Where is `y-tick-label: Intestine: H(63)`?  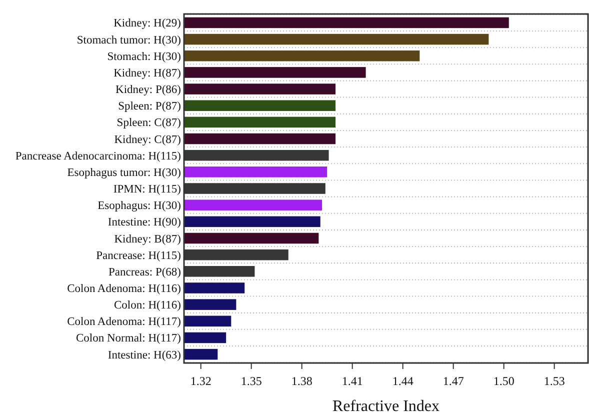
y-tick-label: Intestine: H(63) is located at coordinates (145, 355).